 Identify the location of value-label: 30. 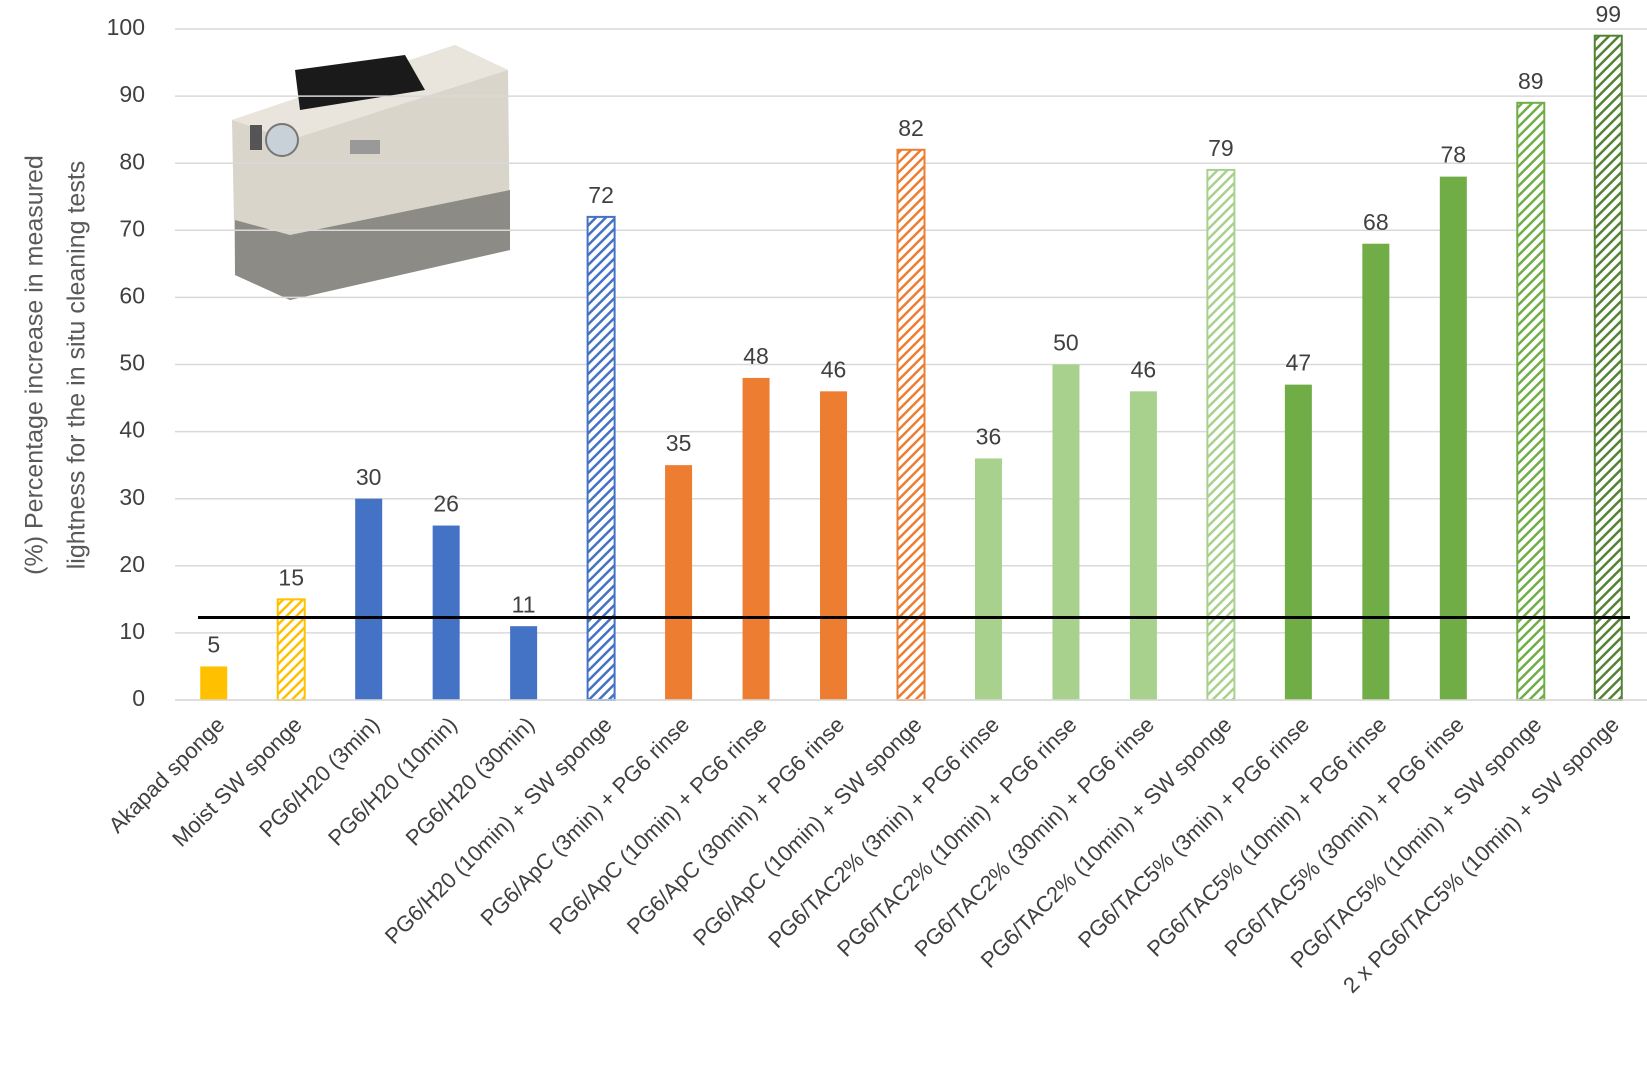
(369, 477).